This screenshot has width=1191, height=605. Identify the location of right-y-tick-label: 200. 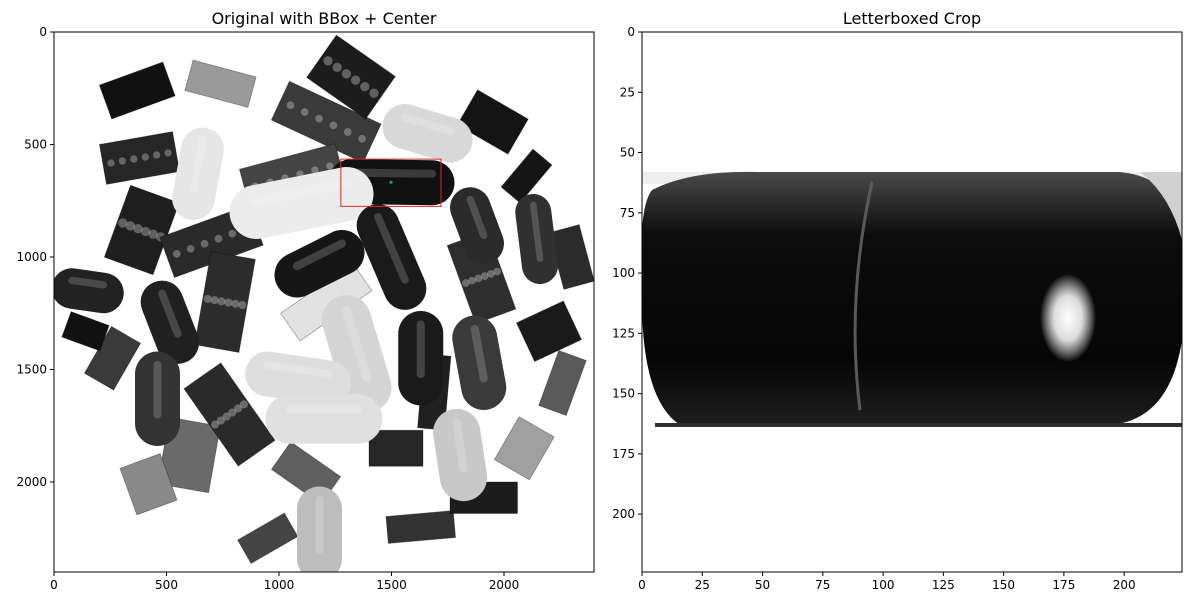
(623, 514).